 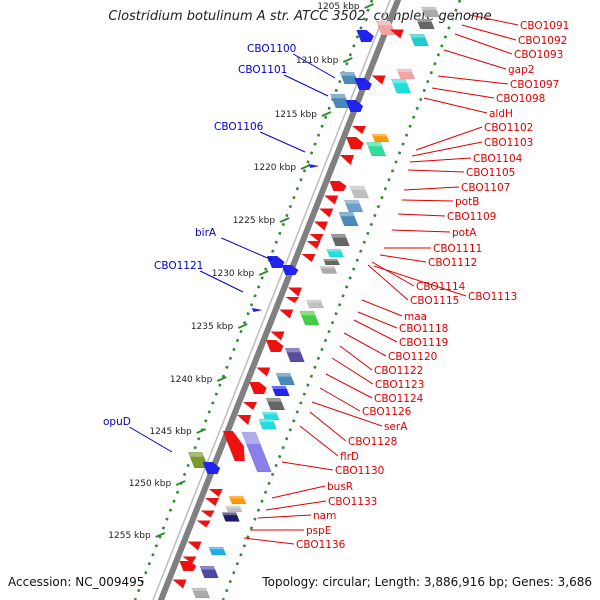 I want to click on kbp-tick-label: 1215 kbp, so click(x=296, y=115).